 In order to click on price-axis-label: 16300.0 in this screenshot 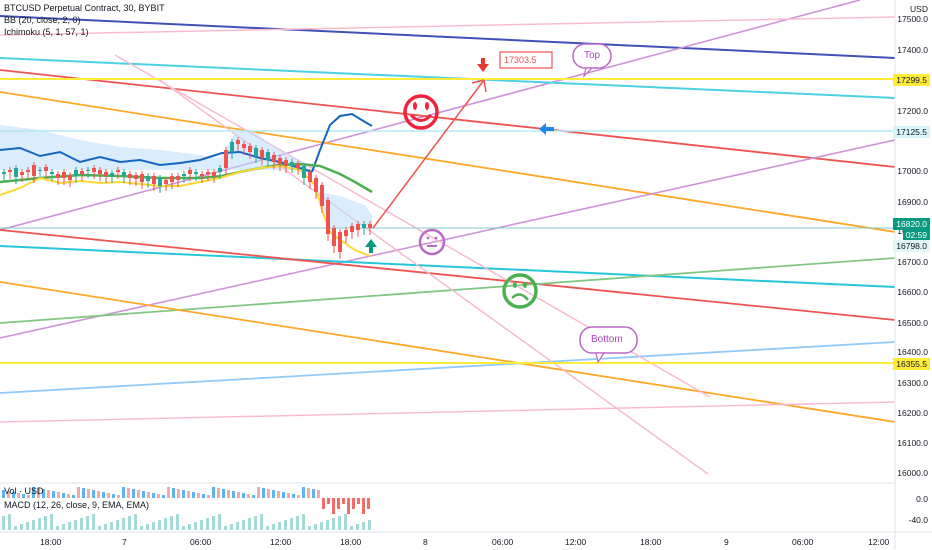, I will do `click(912, 383)`.